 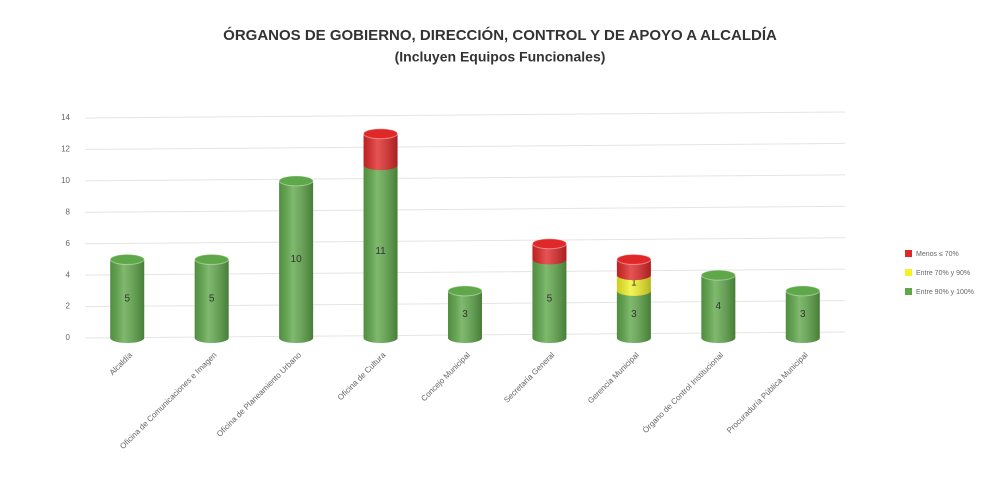 What do you see at coordinates (65, 117) in the screenshot?
I see `y-tick-label: 14` at bounding box center [65, 117].